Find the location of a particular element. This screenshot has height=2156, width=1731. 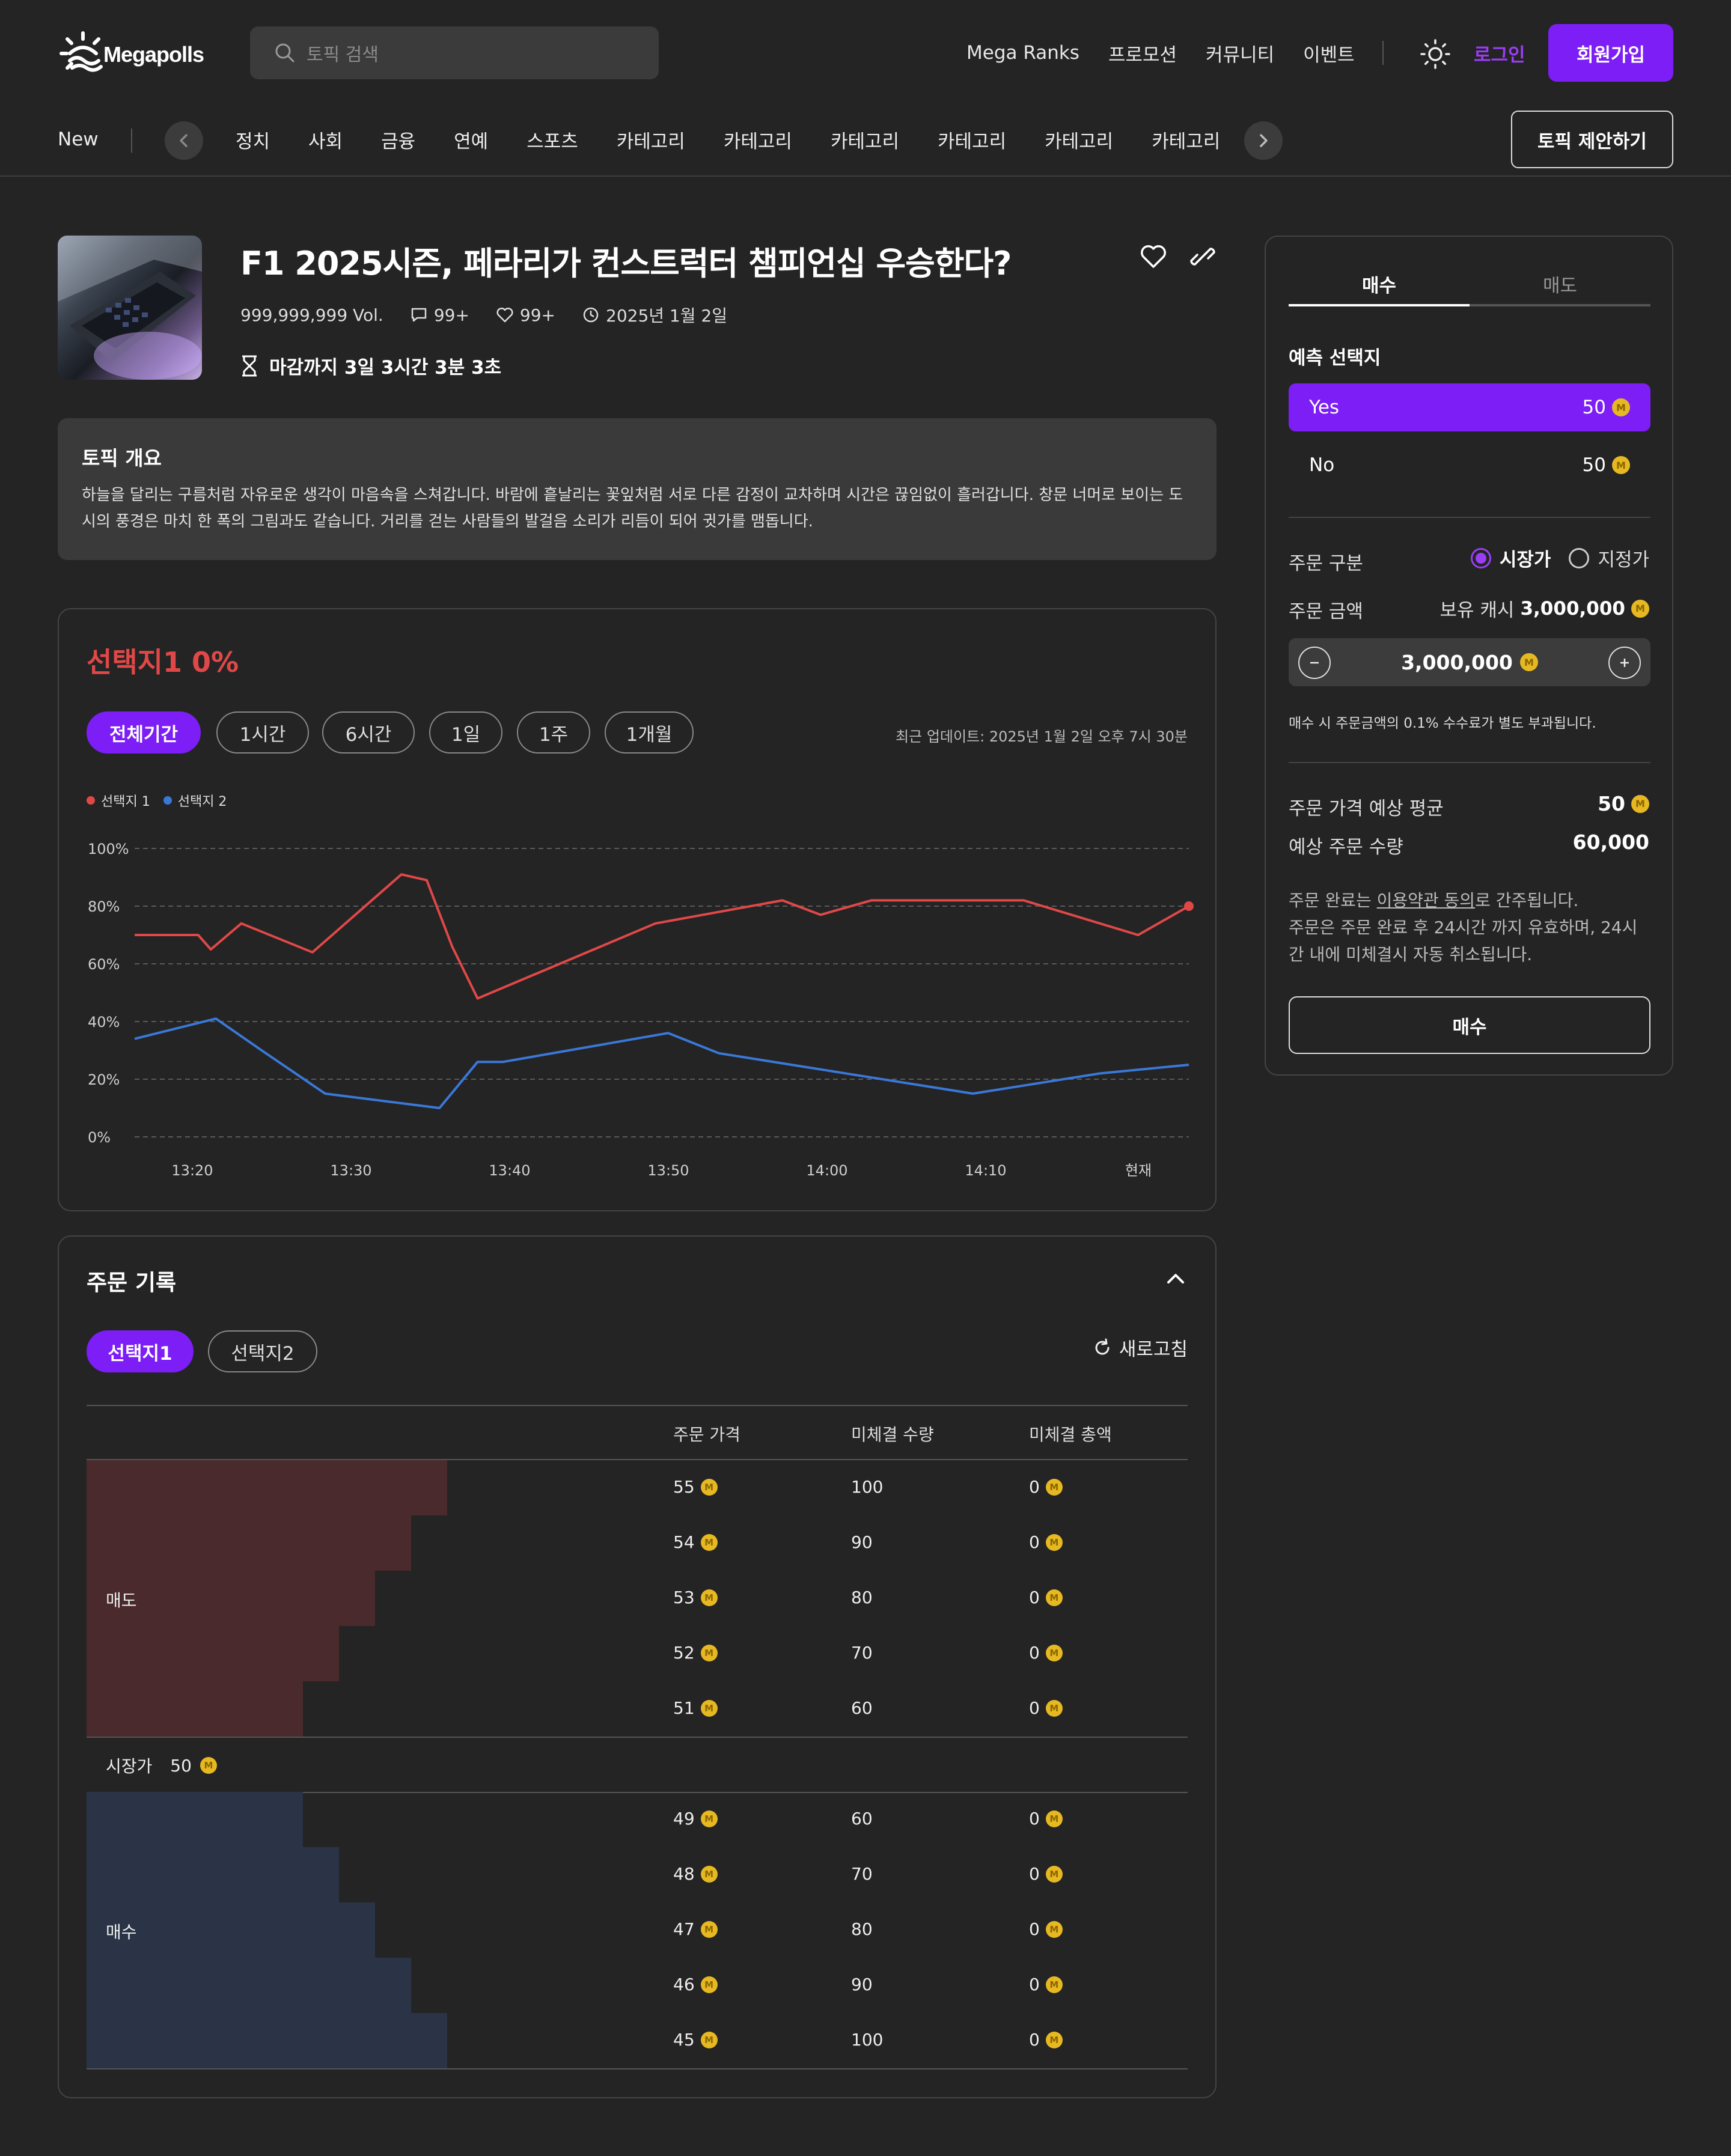

topic-likes: 99+ is located at coordinates (525, 315).